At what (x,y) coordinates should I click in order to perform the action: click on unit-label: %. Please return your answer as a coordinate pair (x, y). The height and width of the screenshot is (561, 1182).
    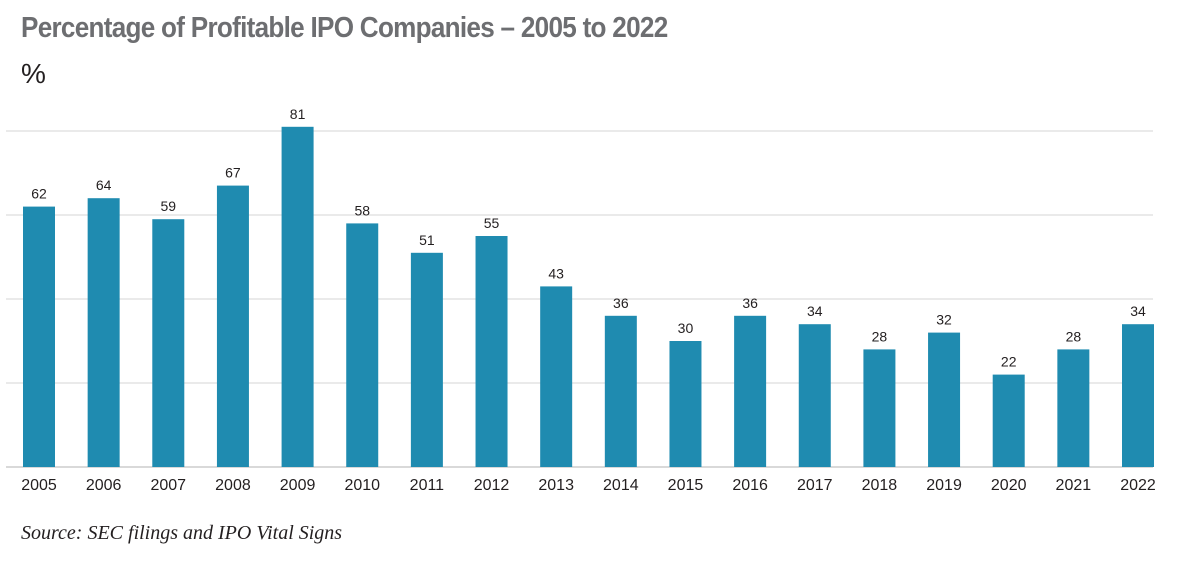
    Looking at the image, I should click on (33, 73).